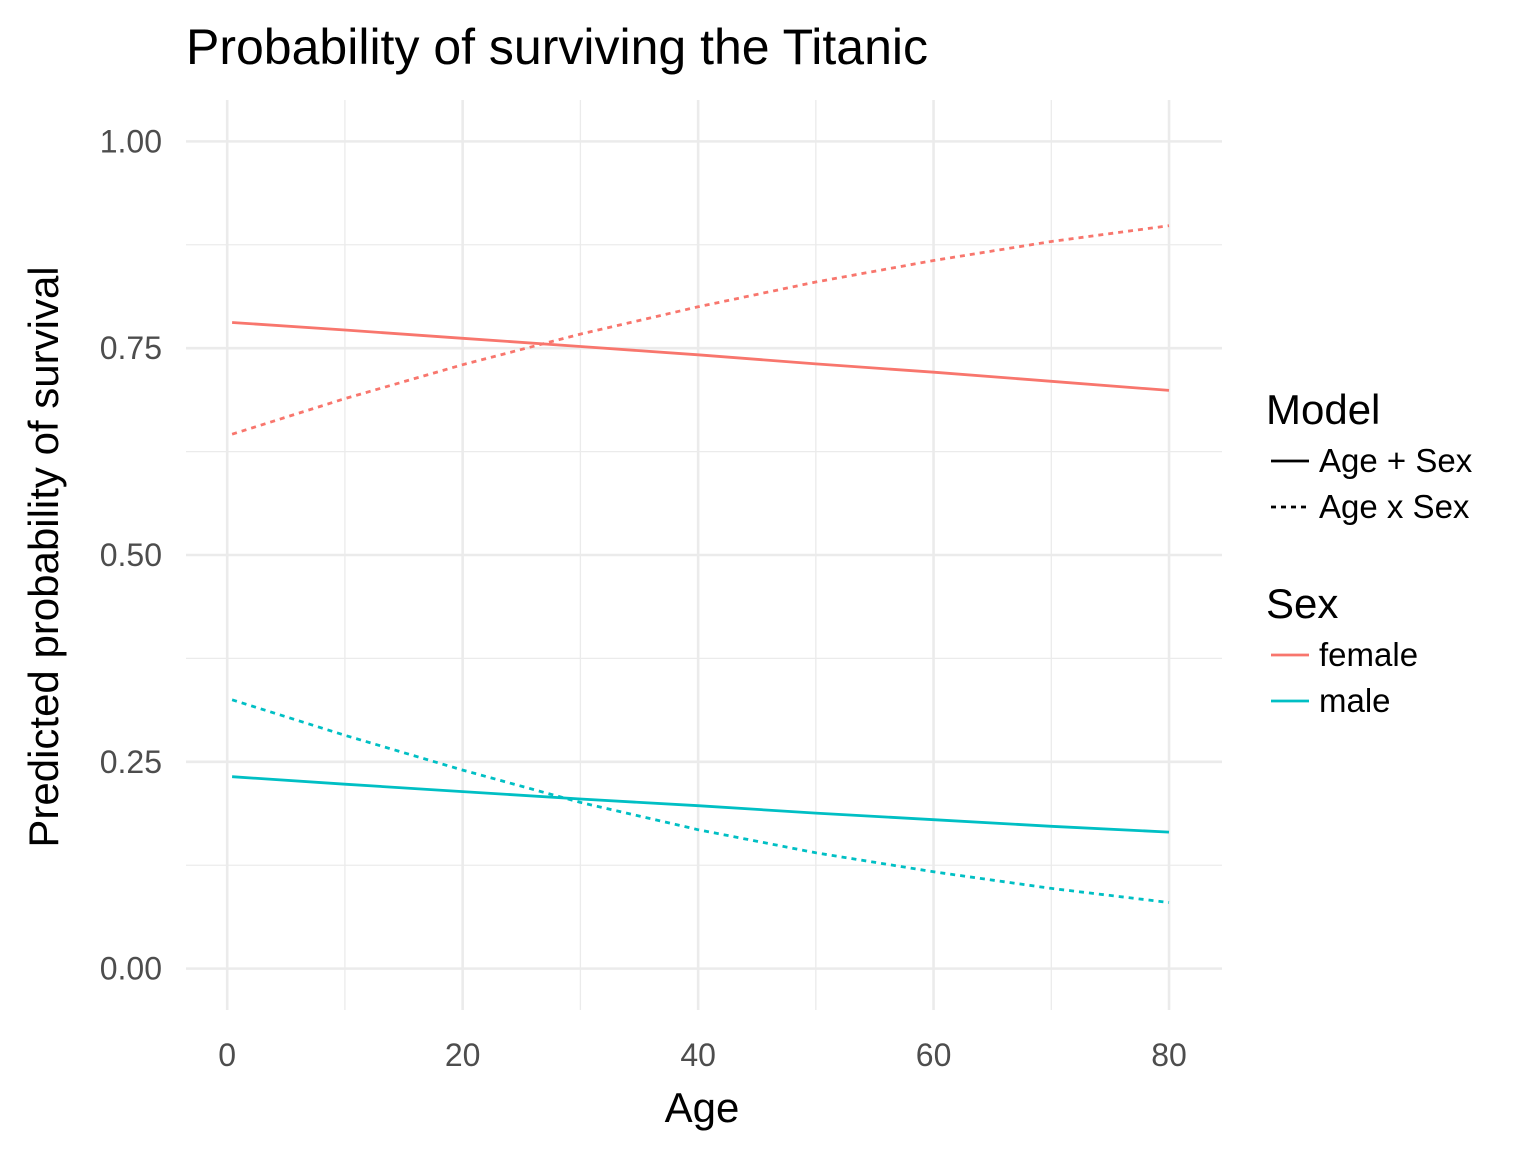 This screenshot has height=1152, width=1536. What do you see at coordinates (131, 141) in the screenshot?
I see `y-tick-label: 1.00` at bounding box center [131, 141].